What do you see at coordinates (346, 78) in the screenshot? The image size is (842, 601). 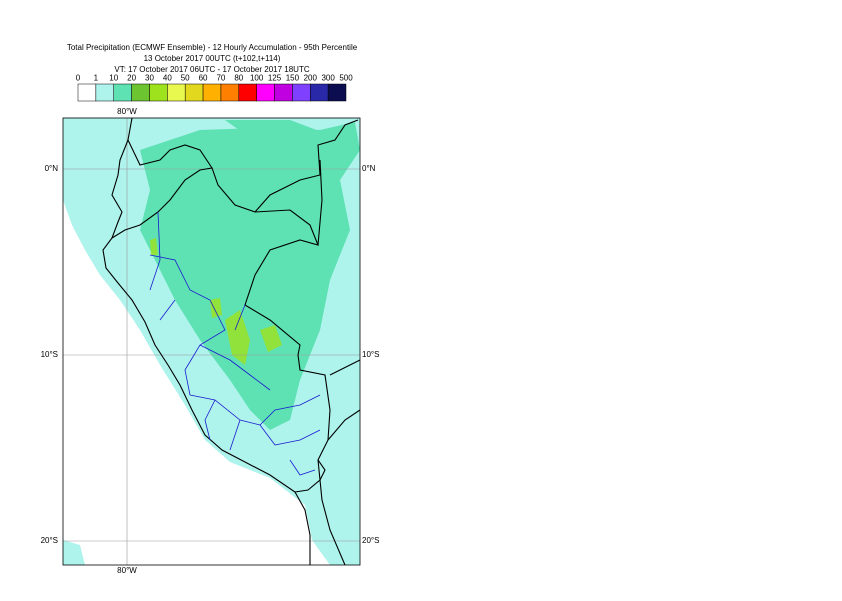 I see `legend-label: 500` at bounding box center [346, 78].